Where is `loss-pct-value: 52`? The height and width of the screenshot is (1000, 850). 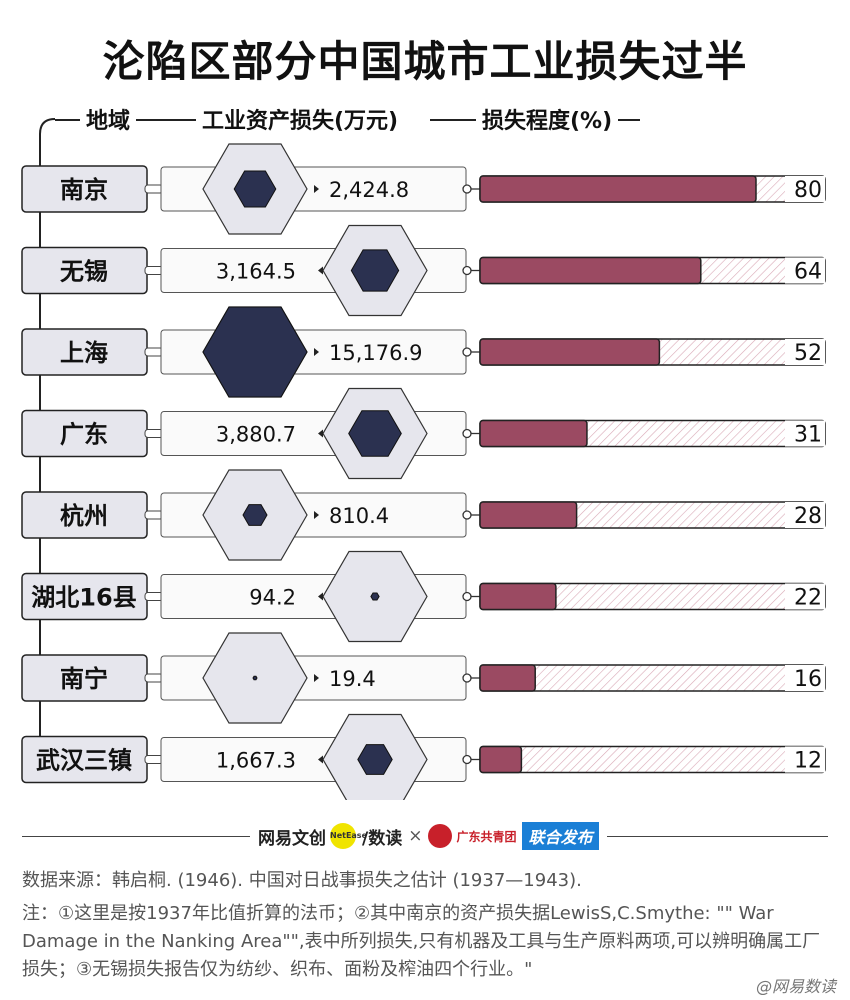
loss-pct-value: 52 is located at coordinates (808, 353).